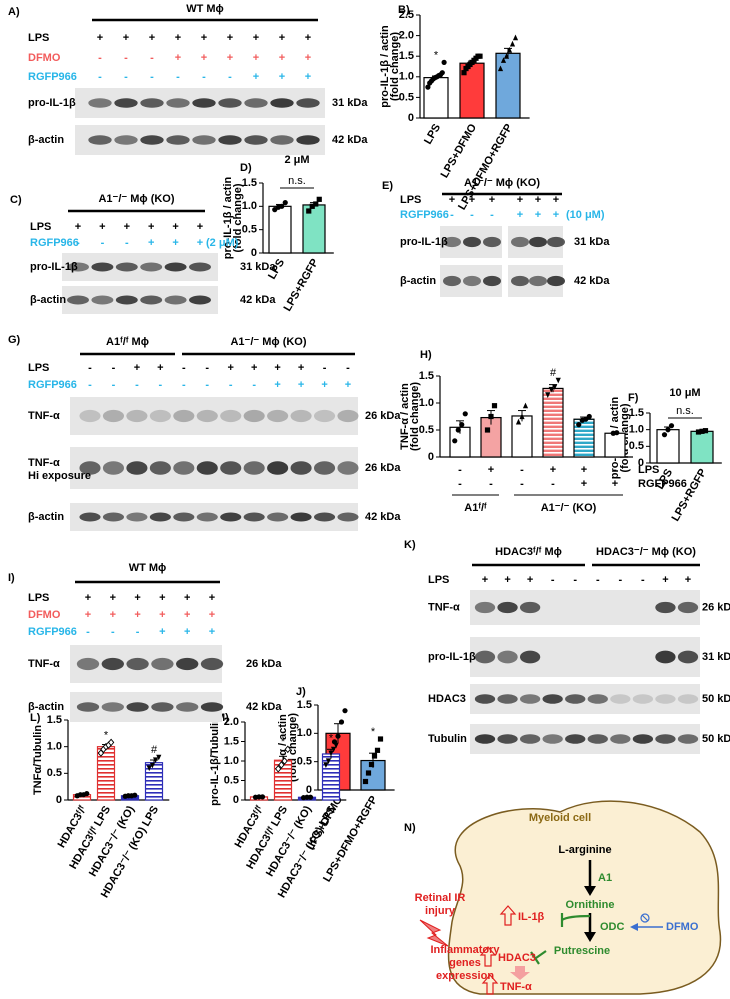 Image resolution: width=730 pixels, height=999 pixels. What do you see at coordinates (395, 66) in the screenshot?
I see `y-axis-label: (fold change)` at bounding box center [395, 66].